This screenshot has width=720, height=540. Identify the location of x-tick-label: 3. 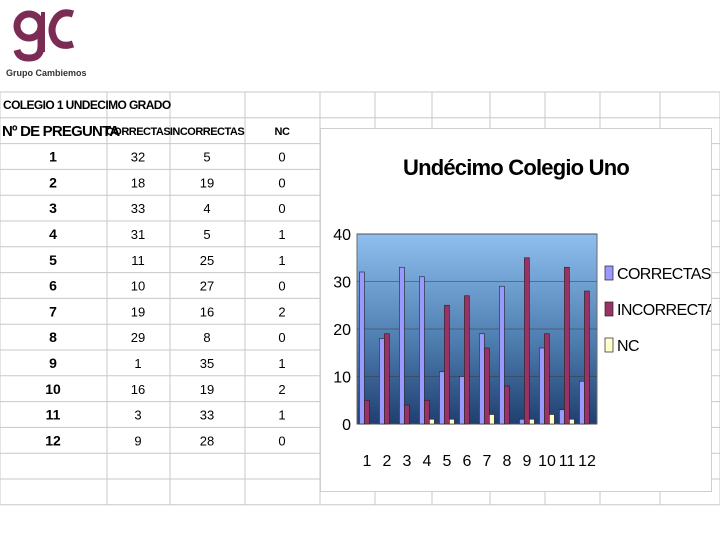
(407, 461).